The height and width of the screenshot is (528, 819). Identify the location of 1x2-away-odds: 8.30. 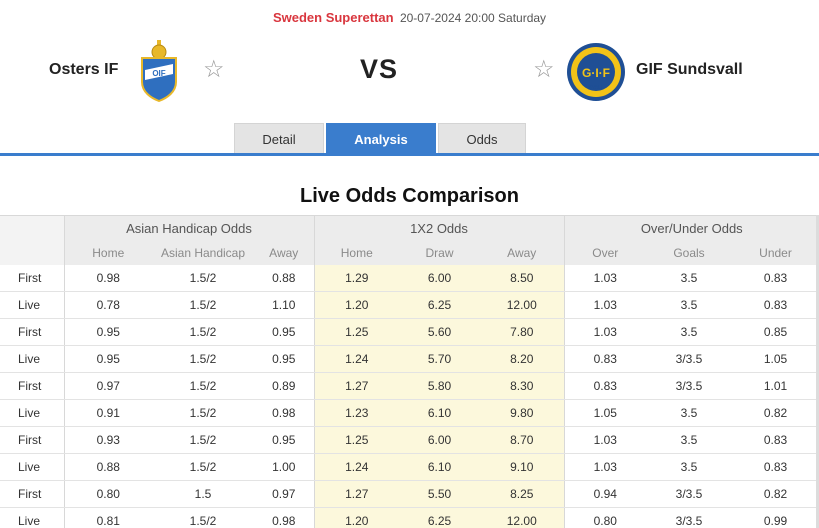
(522, 386).